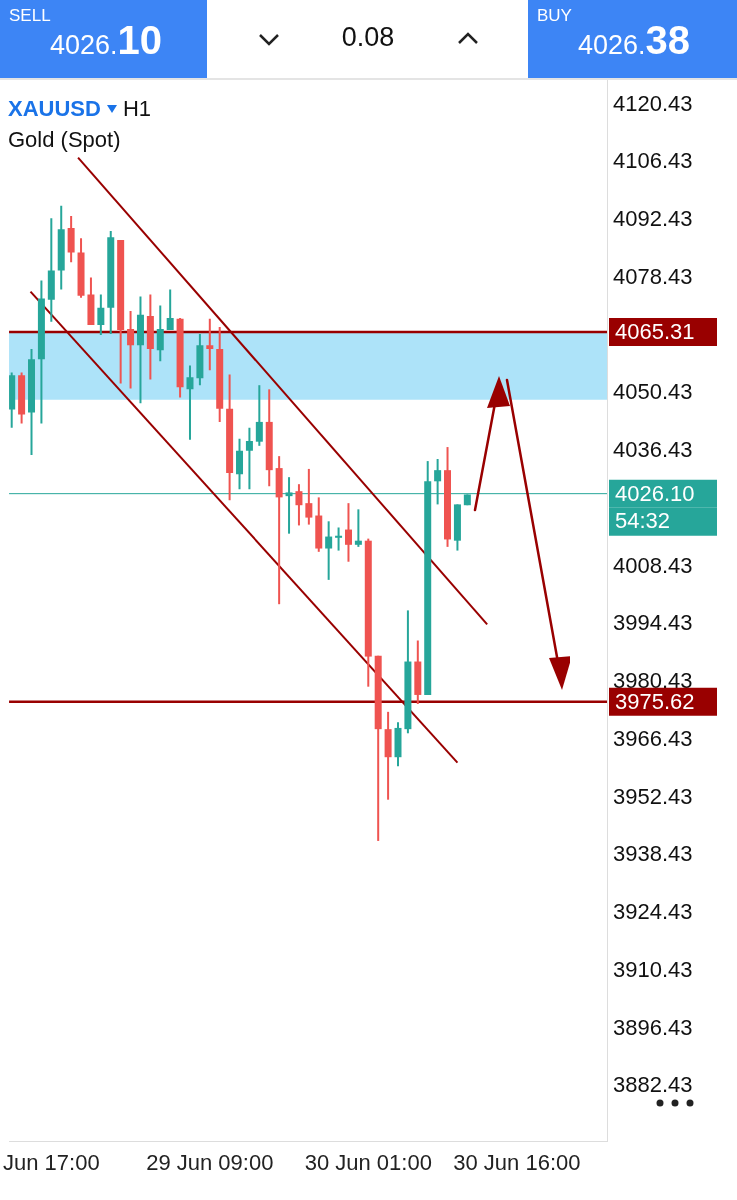 The height and width of the screenshot is (1200, 737). What do you see at coordinates (653, 450) in the screenshot?
I see `y-tick-label: 4036.43` at bounding box center [653, 450].